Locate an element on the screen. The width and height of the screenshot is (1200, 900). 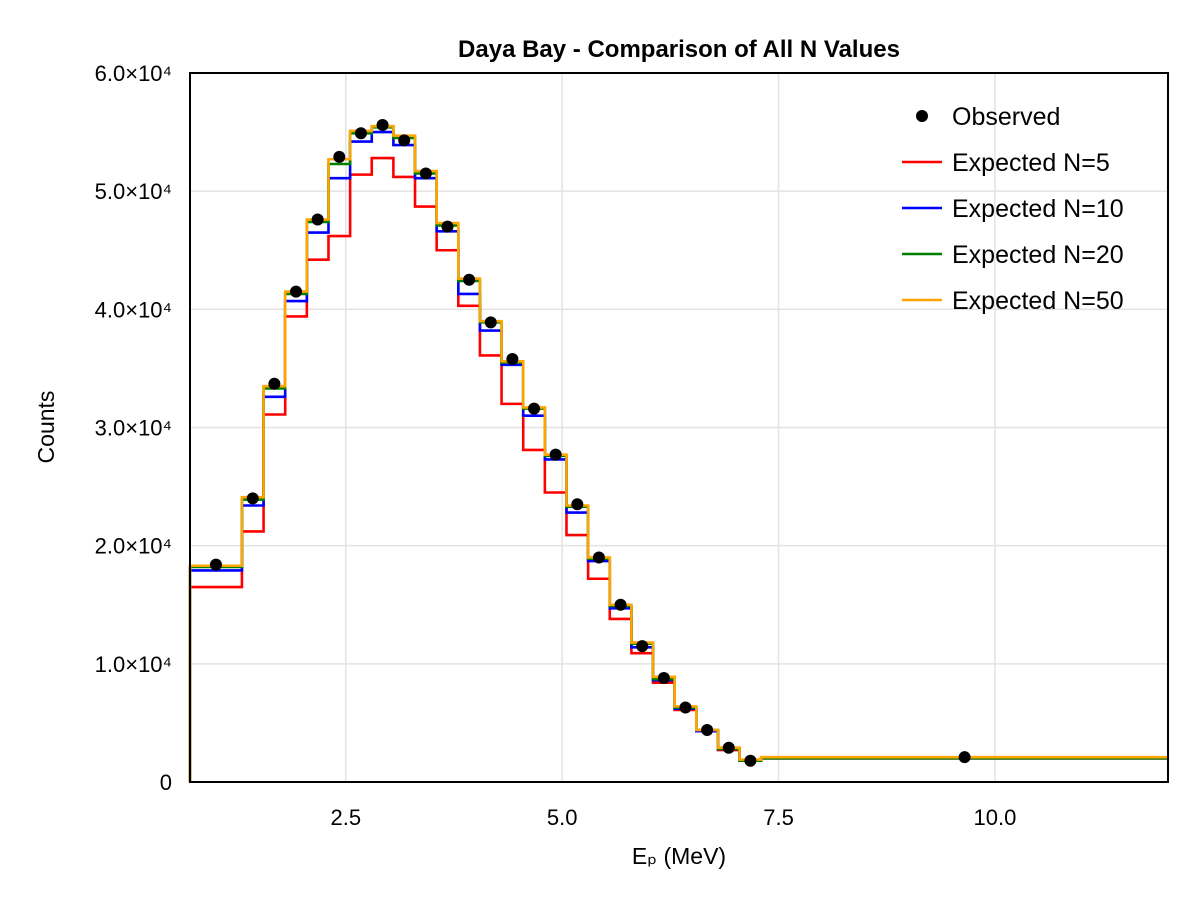
chart-title: Daya Bay - Comparison of All N Values is located at coordinates (679, 49).